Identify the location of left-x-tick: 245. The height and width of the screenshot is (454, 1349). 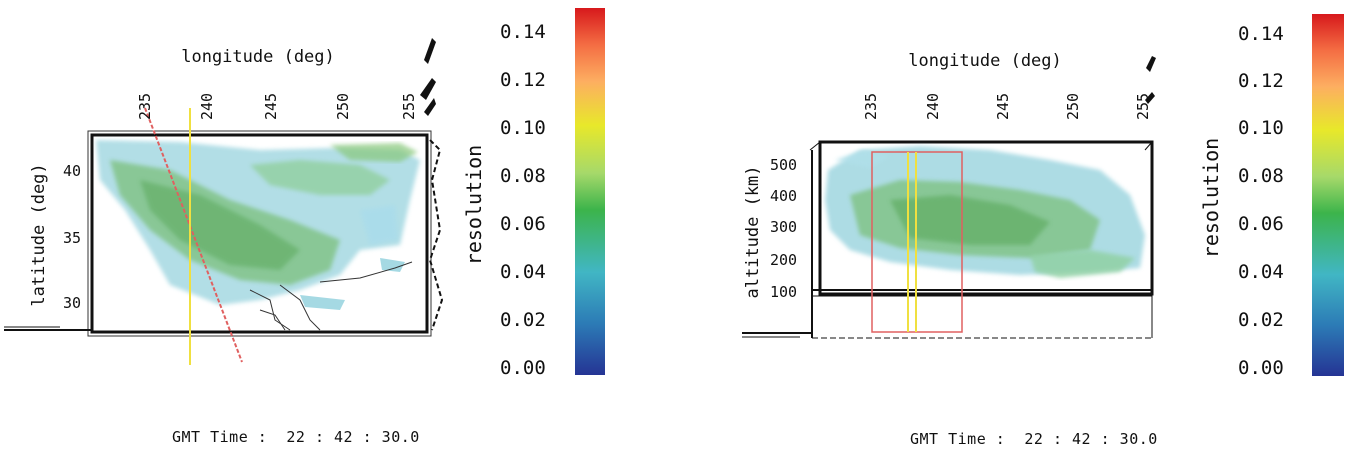
(271, 106).